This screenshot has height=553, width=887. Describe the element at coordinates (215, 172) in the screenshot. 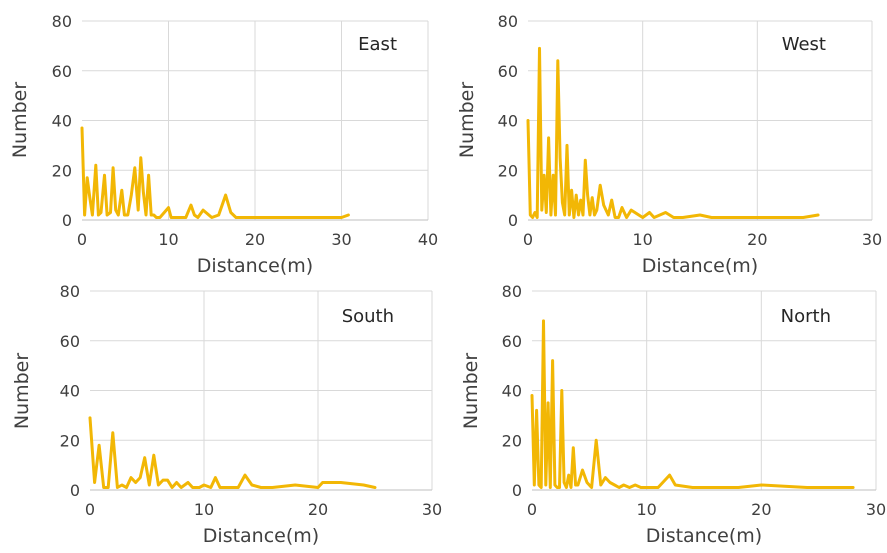

I see `series-line-east` at that location.